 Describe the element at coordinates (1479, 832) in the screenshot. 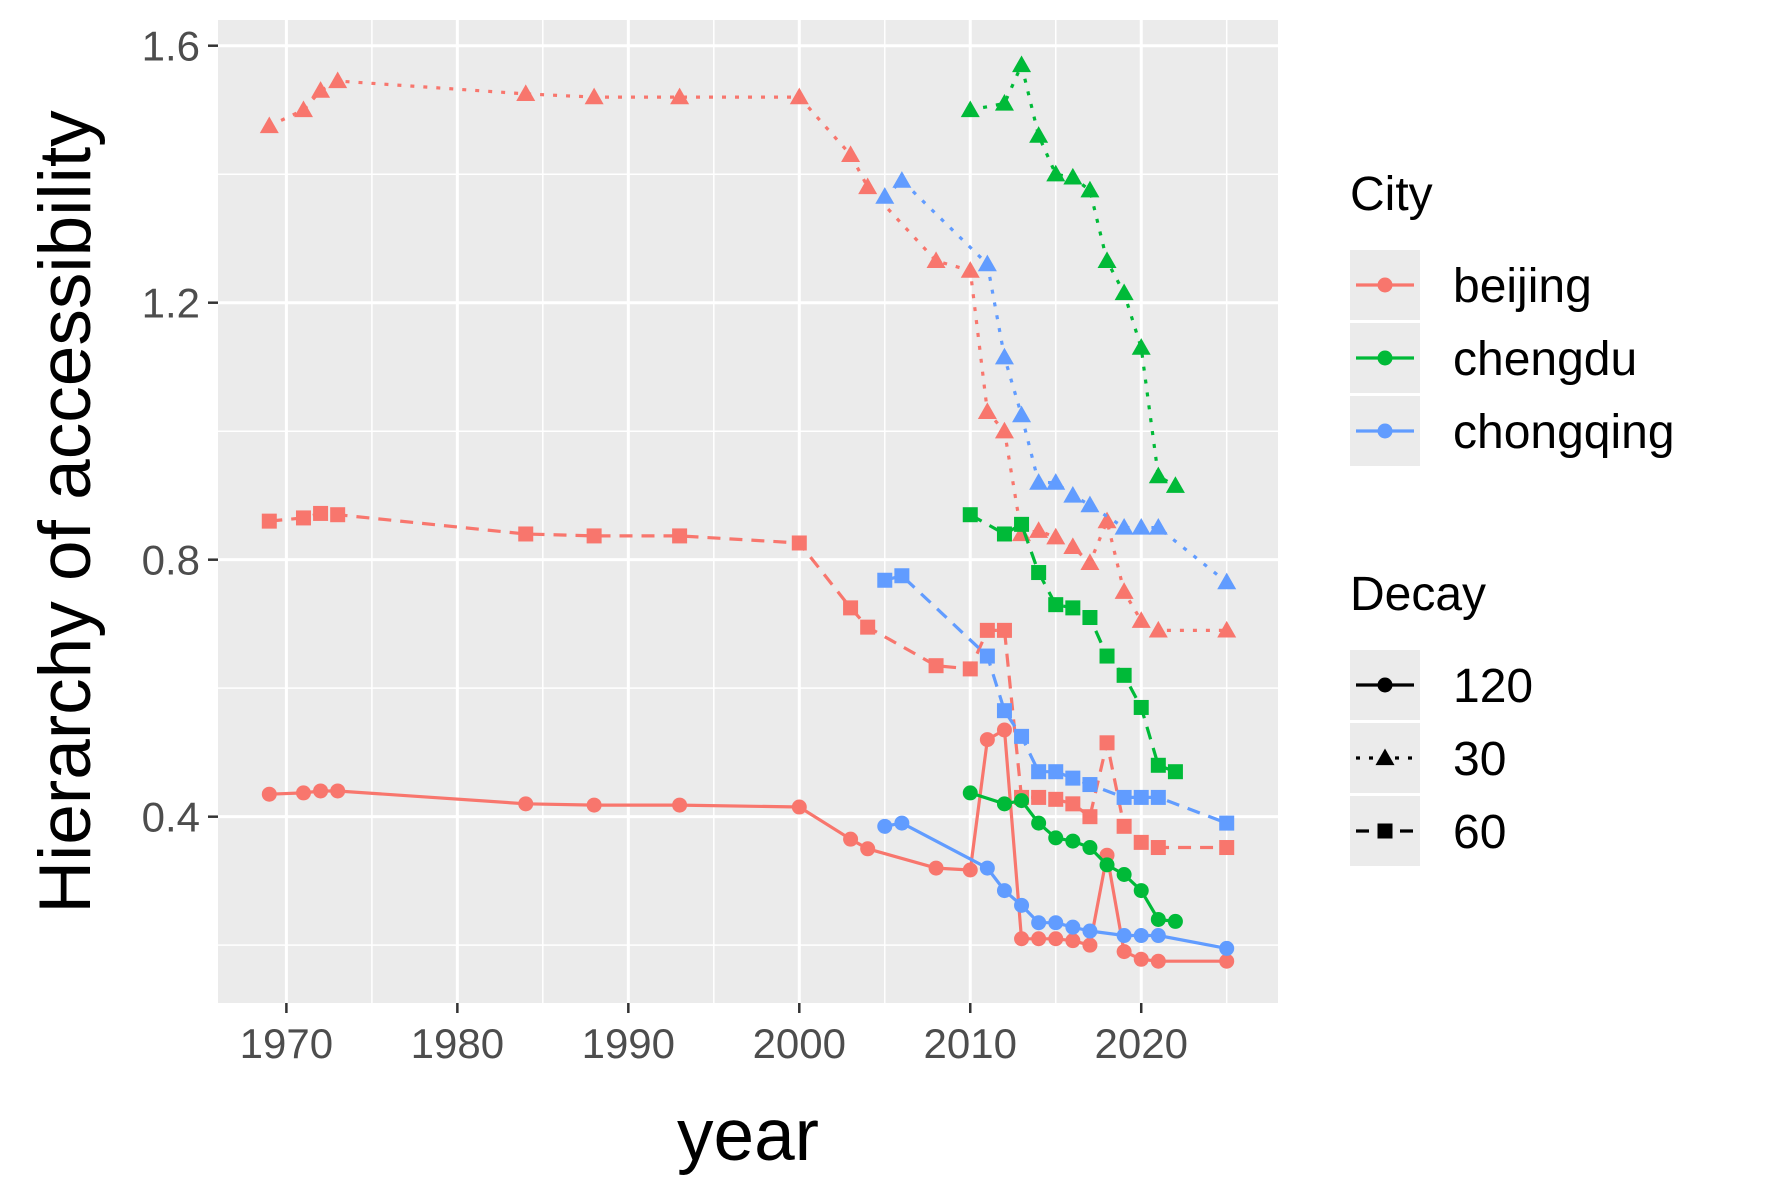

I see `legend-decay-label: 60` at that location.